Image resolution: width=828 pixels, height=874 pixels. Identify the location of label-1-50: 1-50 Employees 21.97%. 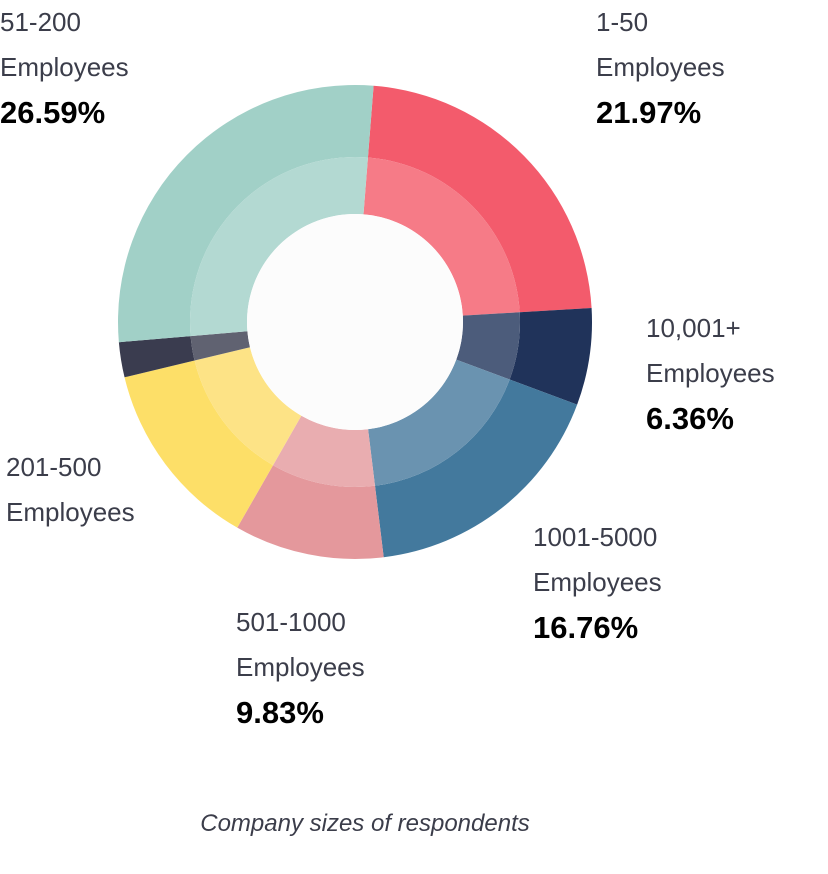
(660, 68).